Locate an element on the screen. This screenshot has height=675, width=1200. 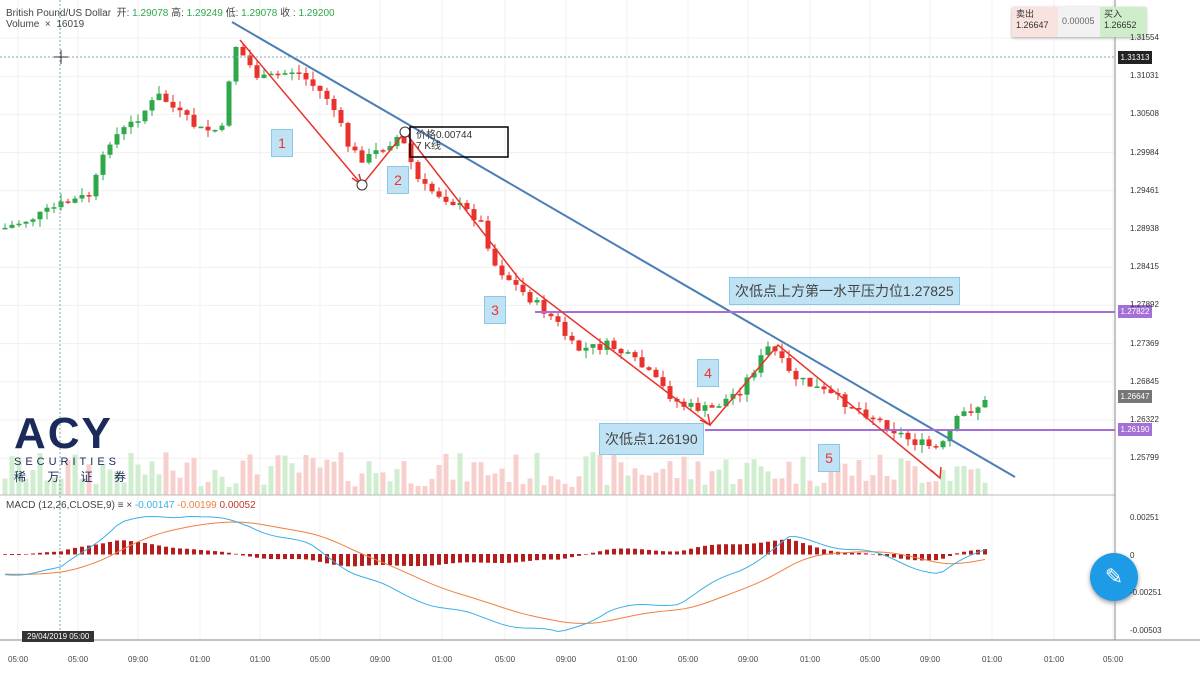
buy-button: 买入 1.26652 is located at coordinates (1123, 22).